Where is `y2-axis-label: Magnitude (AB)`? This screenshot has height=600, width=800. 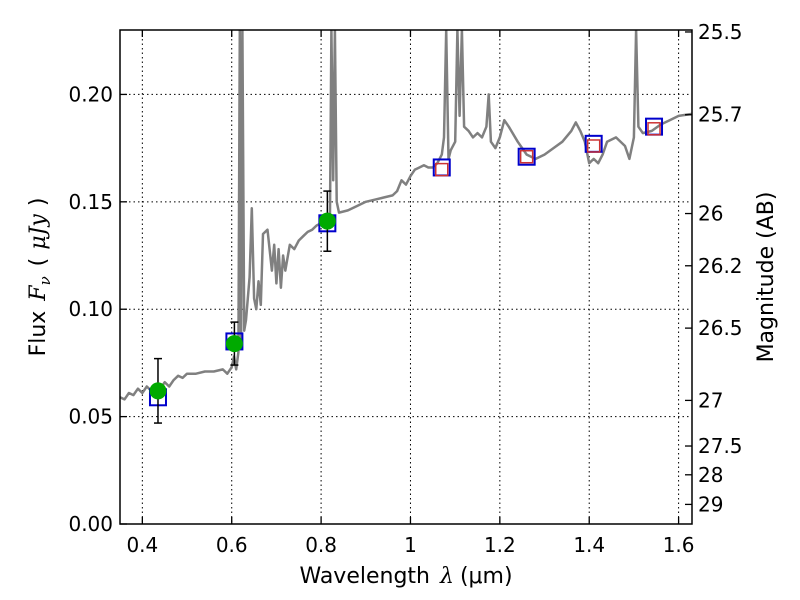 y2-axis-label: Magnitude (AB) is located at coordinates (766, 277).